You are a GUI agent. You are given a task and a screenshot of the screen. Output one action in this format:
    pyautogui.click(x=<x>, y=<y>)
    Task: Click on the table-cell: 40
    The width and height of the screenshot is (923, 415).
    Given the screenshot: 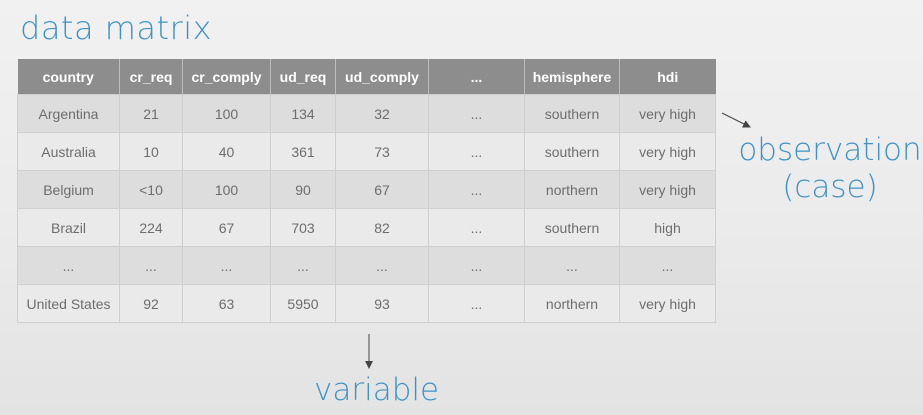 What is the action you would take?
    pyautogui.click(x=226, y=151)
    